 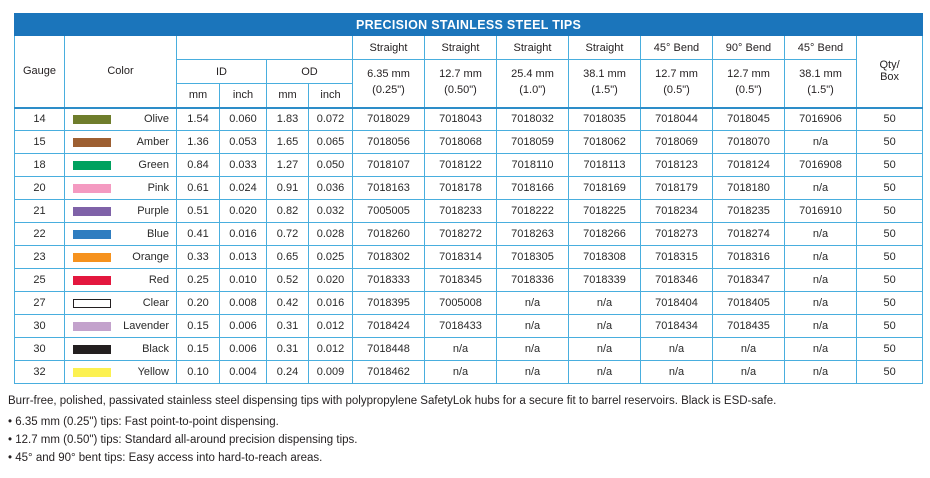 What do you see at coordinates (39, 372) in the screenshot?
I see `gauge-value: 32` at bounding box center [39, 372].